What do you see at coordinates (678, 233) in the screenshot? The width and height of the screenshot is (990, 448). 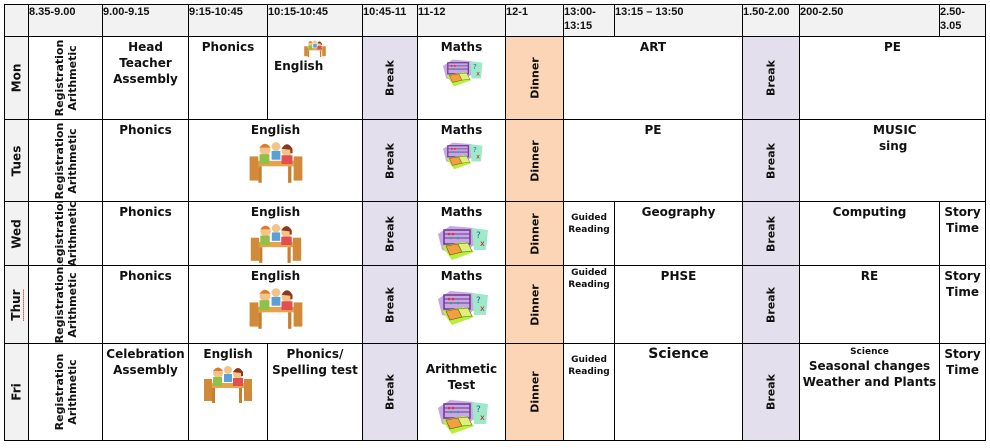 I see `lesson-cell: Geography` at bounding box center [678, 233].